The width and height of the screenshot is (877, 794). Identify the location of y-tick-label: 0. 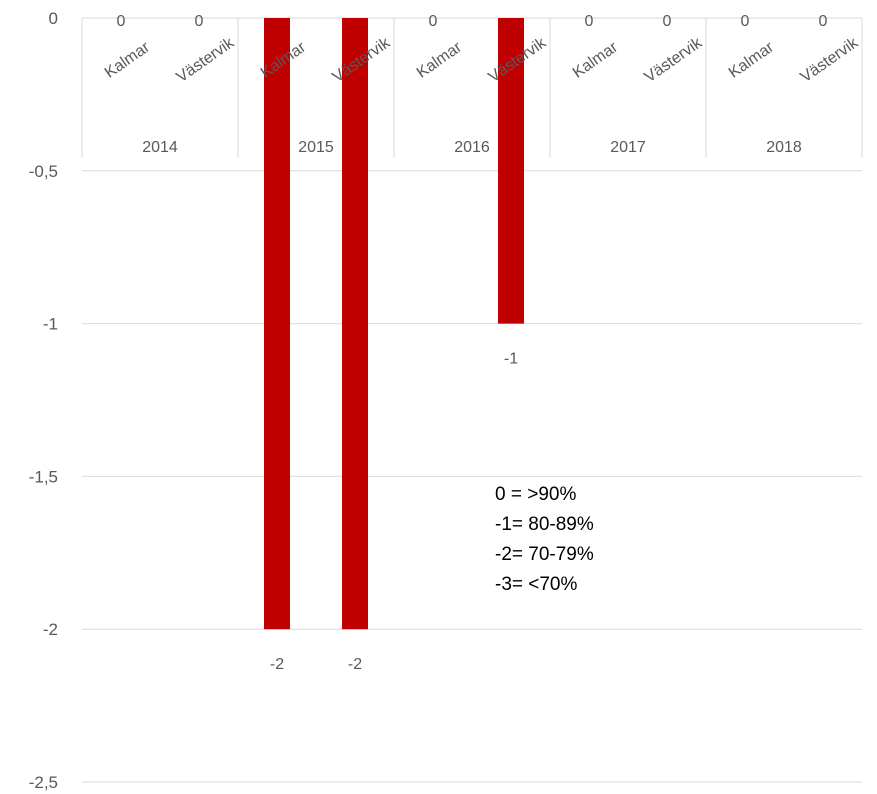
(53, 18).